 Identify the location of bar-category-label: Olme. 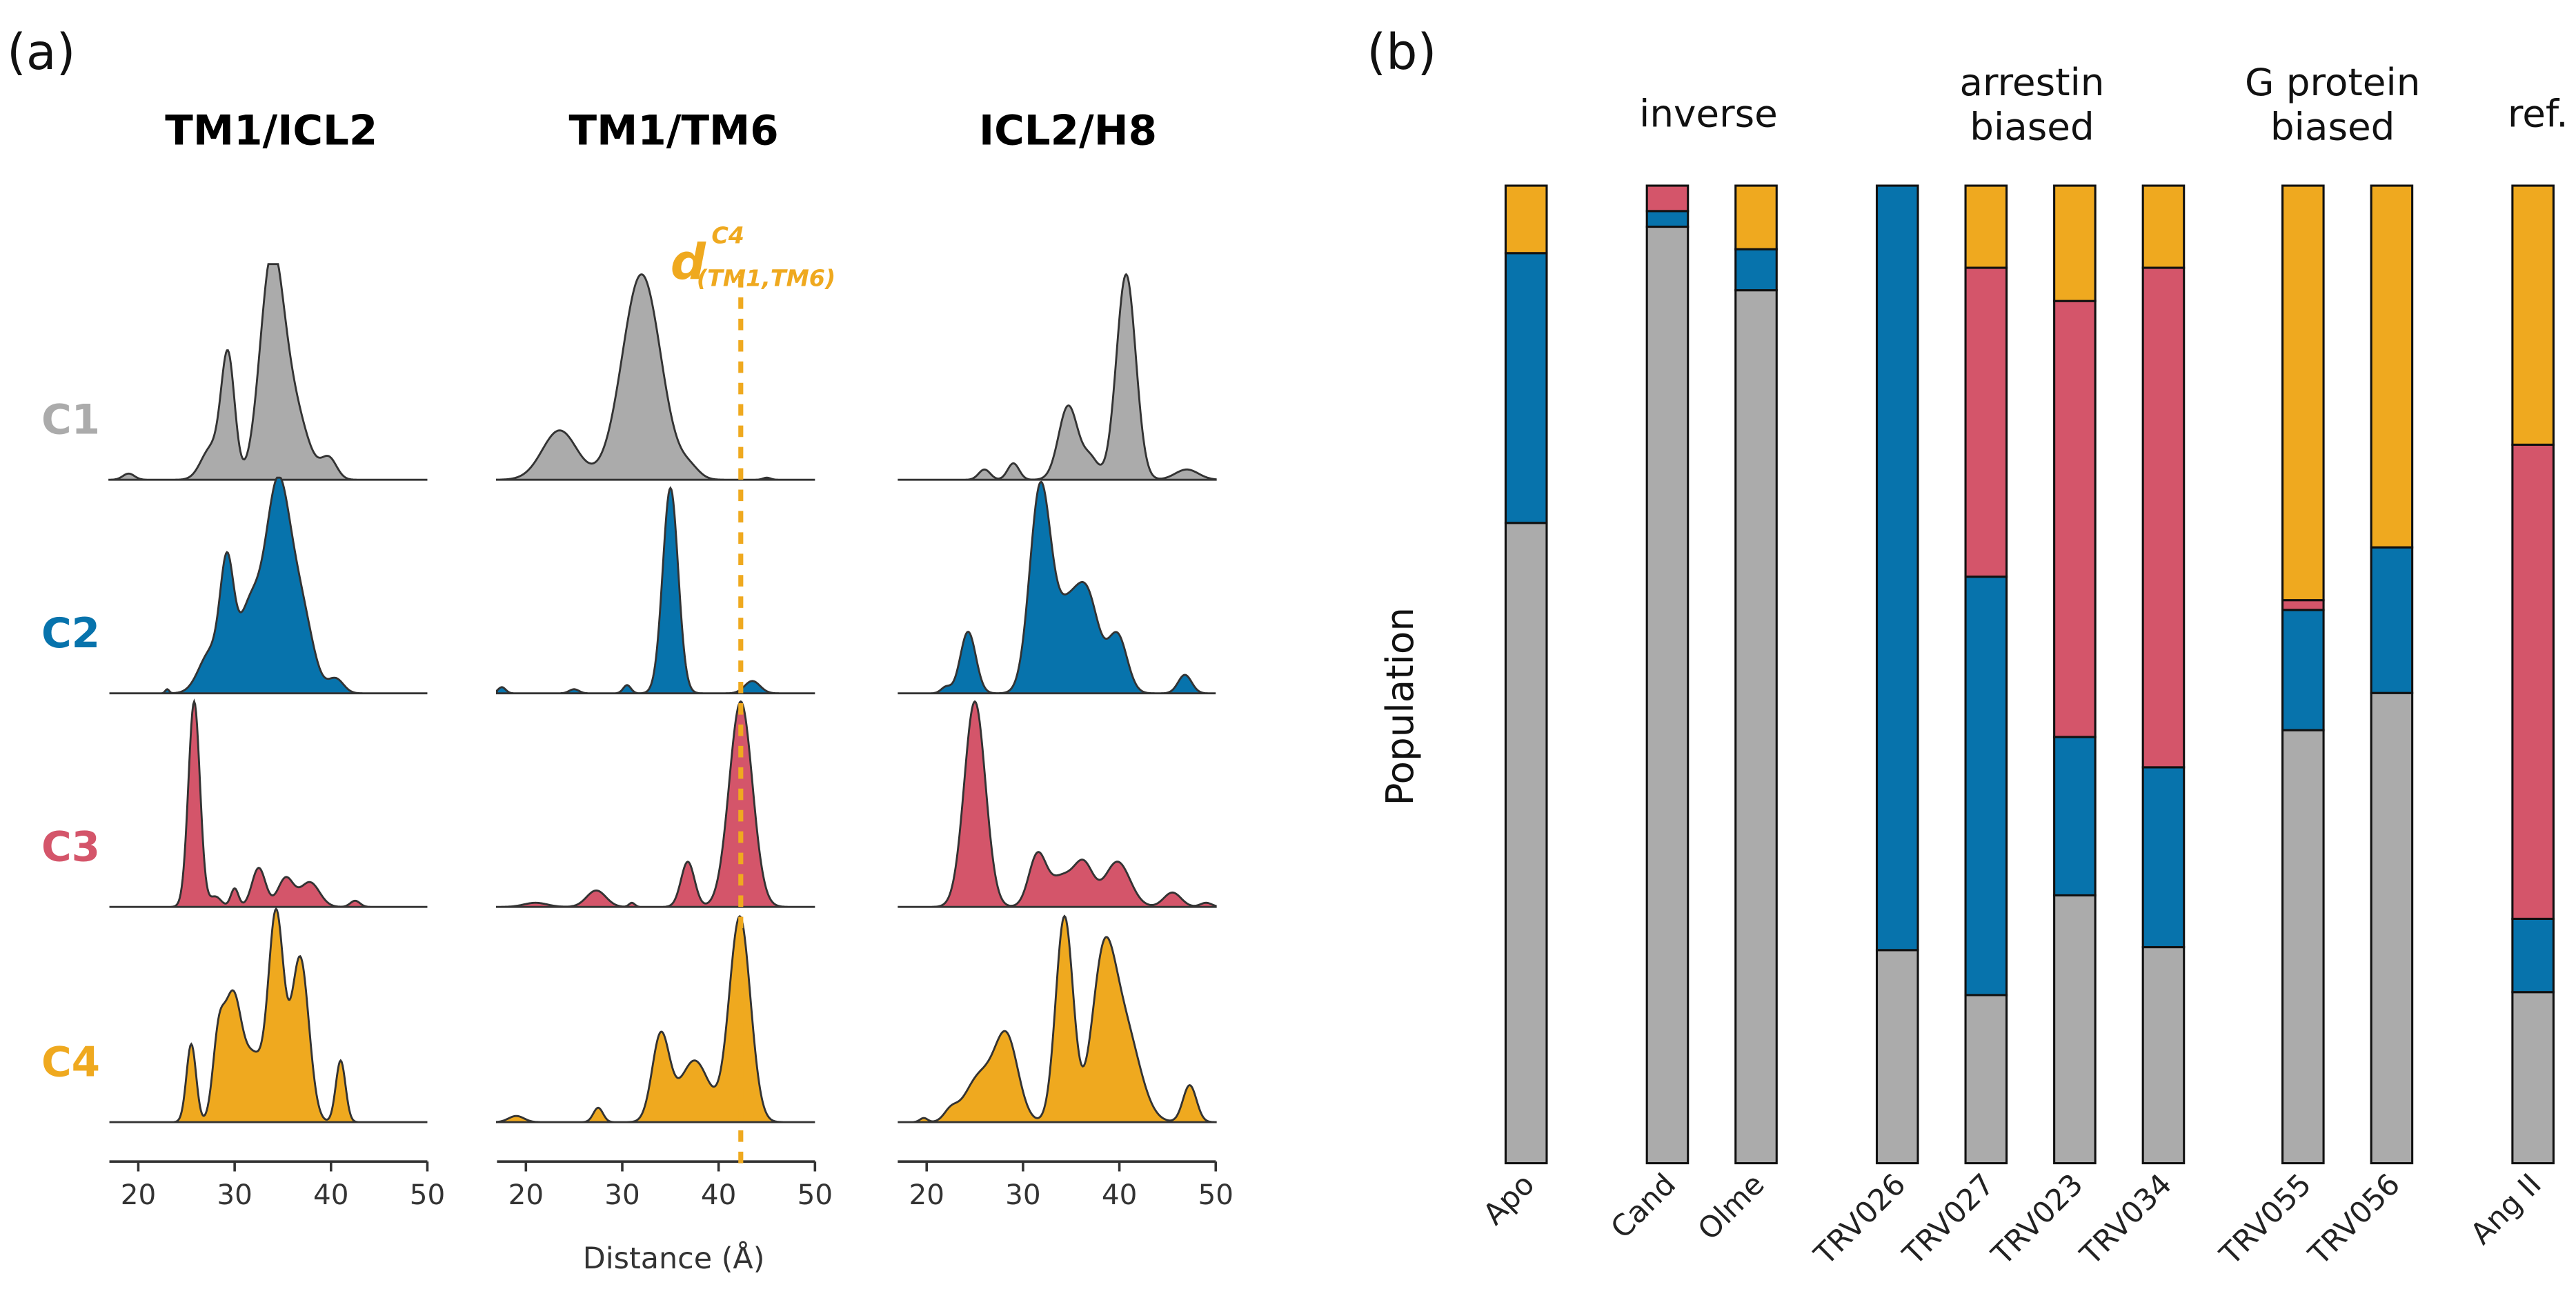
(1732, 1207).